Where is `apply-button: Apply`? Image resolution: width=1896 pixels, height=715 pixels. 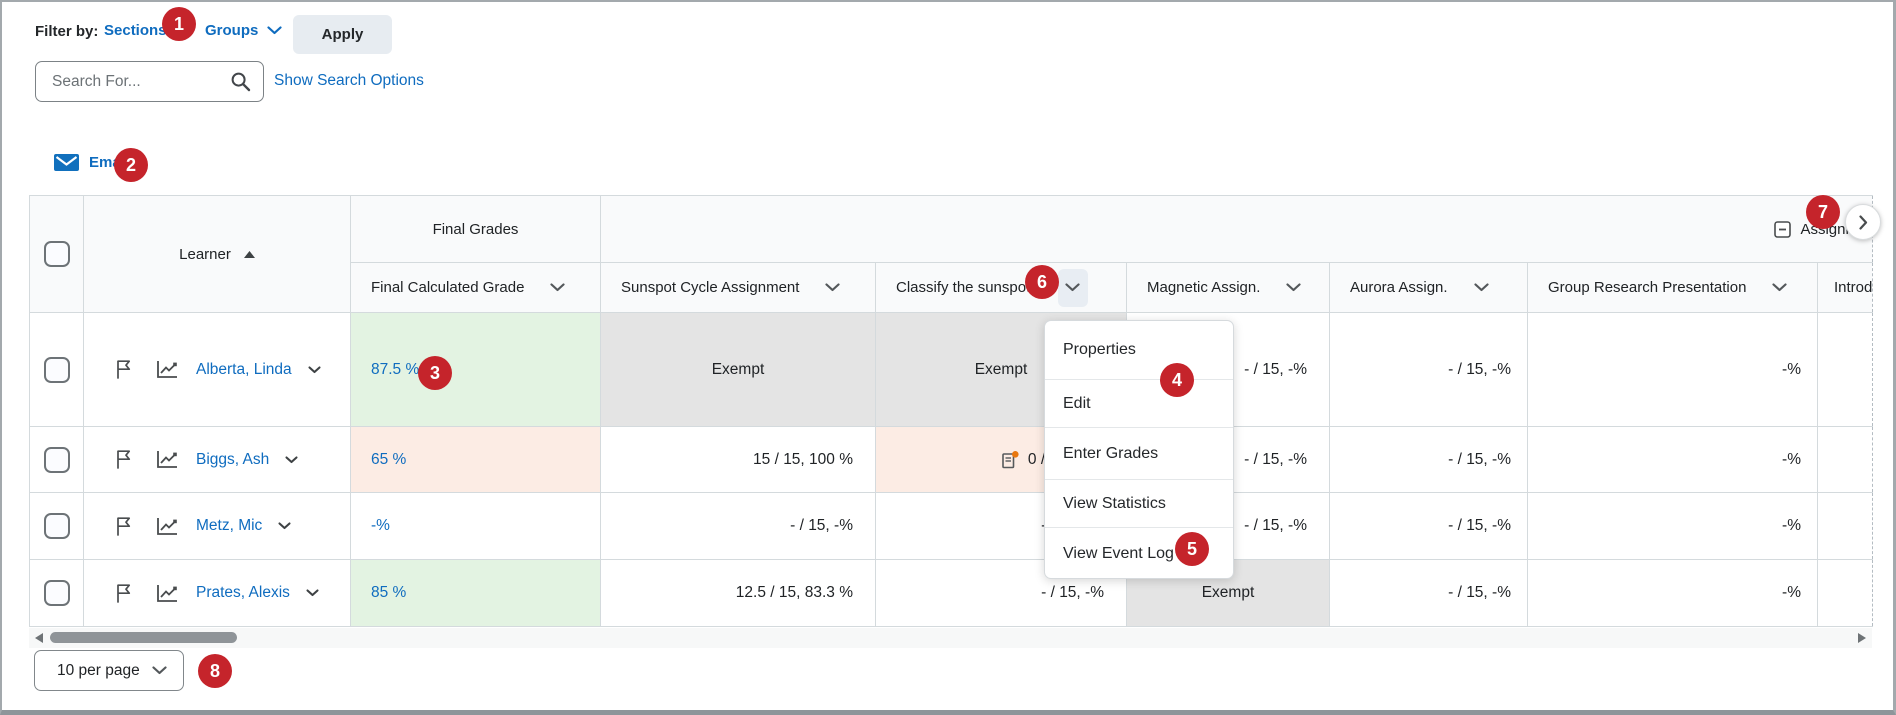 apply-button: Apply is located at coordinates (342, 34).